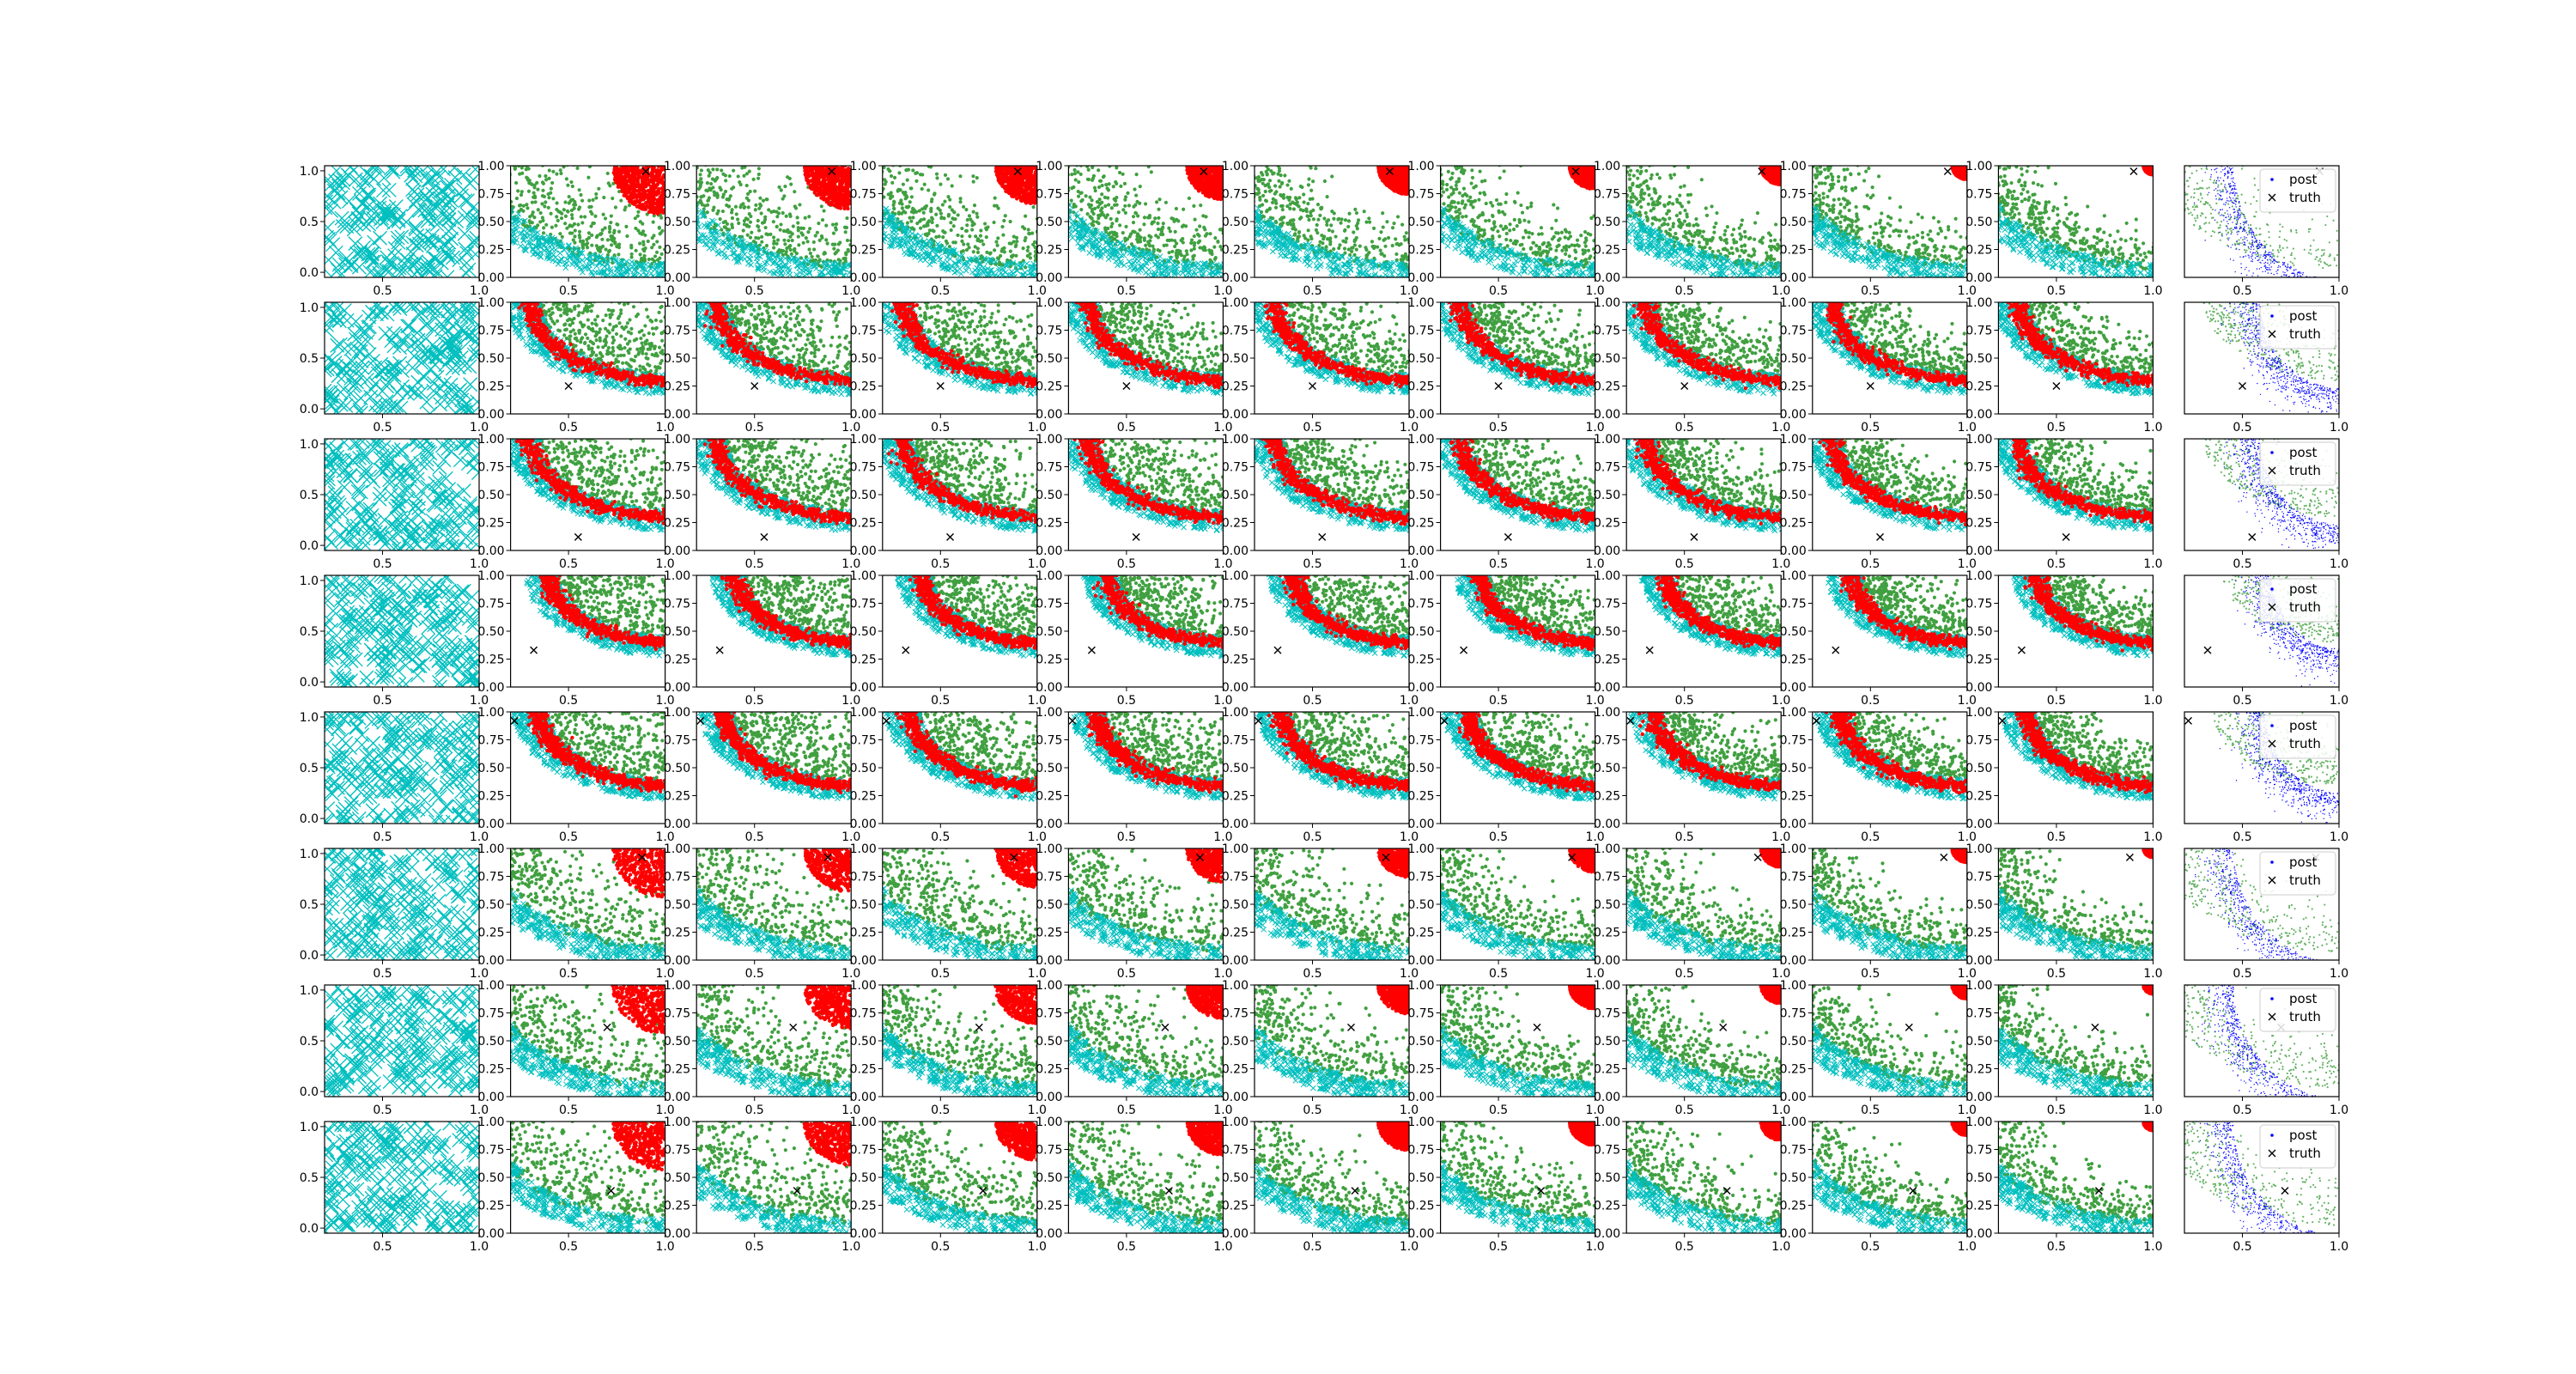 The height and width of the screenshot is (1374, 2576). I want to click on panel-r7-c3: 0.5 1.00.000.250.500.751.00, so click(753, 1048).